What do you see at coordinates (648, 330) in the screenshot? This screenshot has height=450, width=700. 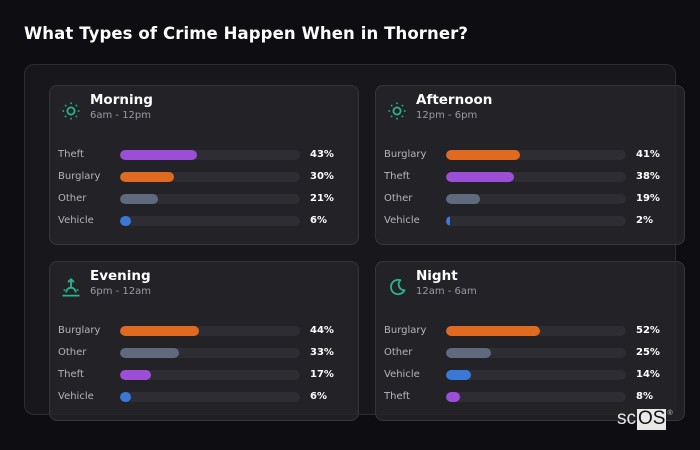 I see `bar-value: 52%` at bounding box center [648, 330].